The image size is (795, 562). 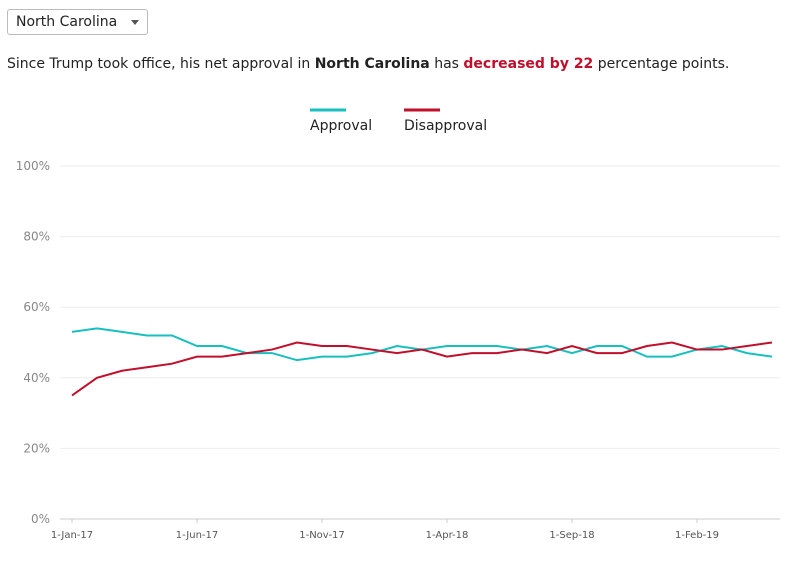 What do you see at coordinates (528, 64) in the screenshot?
I see `summary-change: decreased by 22` at bounding box center [528, 64].